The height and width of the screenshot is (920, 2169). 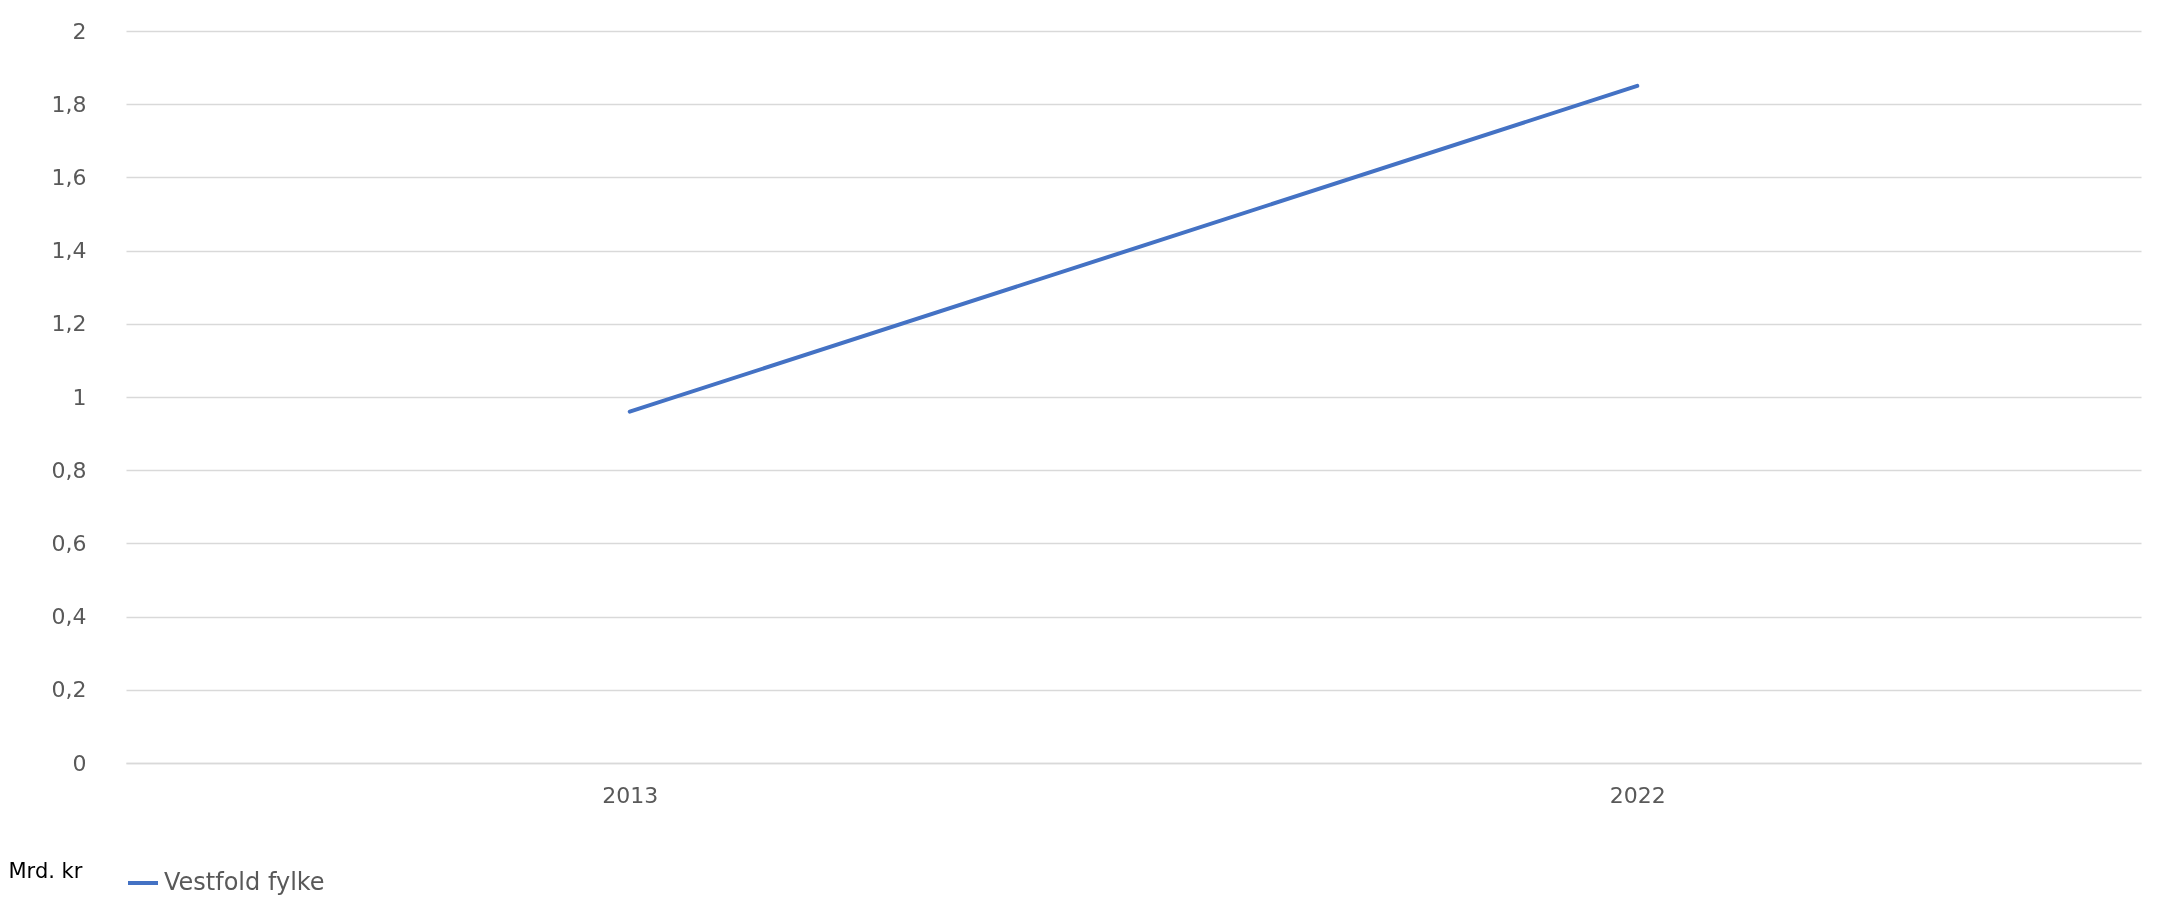 I want to click on y-tick-label: 2, so click(x=79, y=31).